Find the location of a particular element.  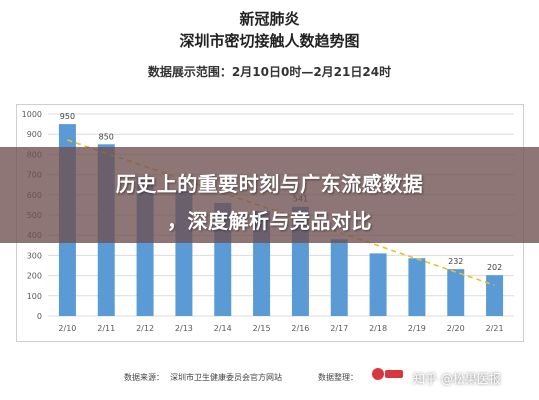

logo-icon is located at coordinates (387, 374).